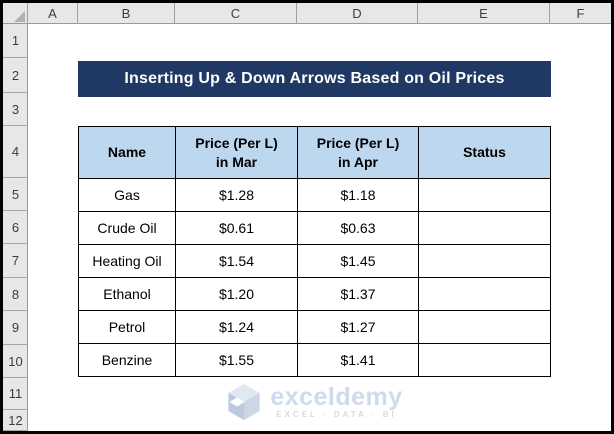 This screenshot has height=434, width=614. I want to click on table-header-status: Status, so click(484, 152).